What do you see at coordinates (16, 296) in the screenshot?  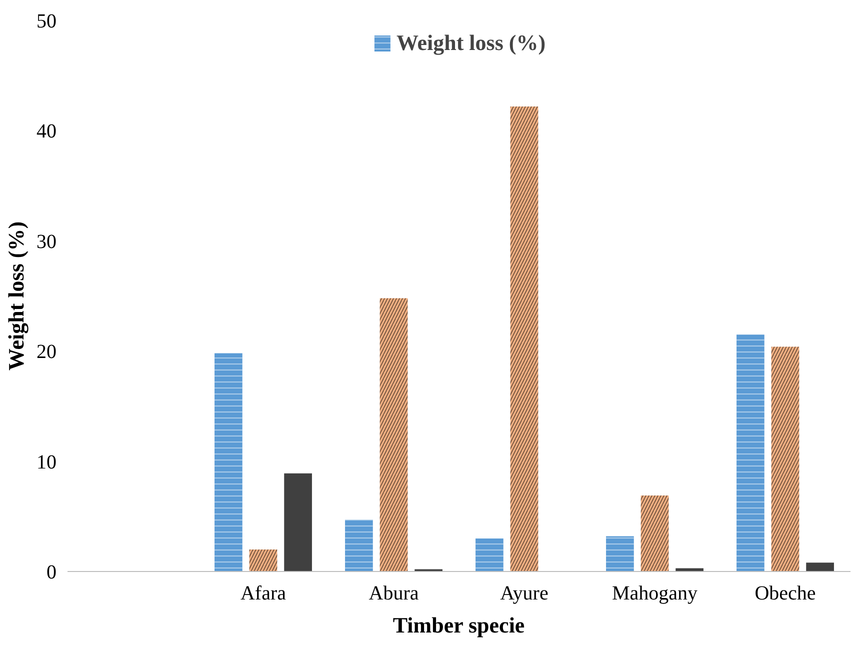 I see `y-axis-title: Weight loss (%)` at bounding box center [16, 296].